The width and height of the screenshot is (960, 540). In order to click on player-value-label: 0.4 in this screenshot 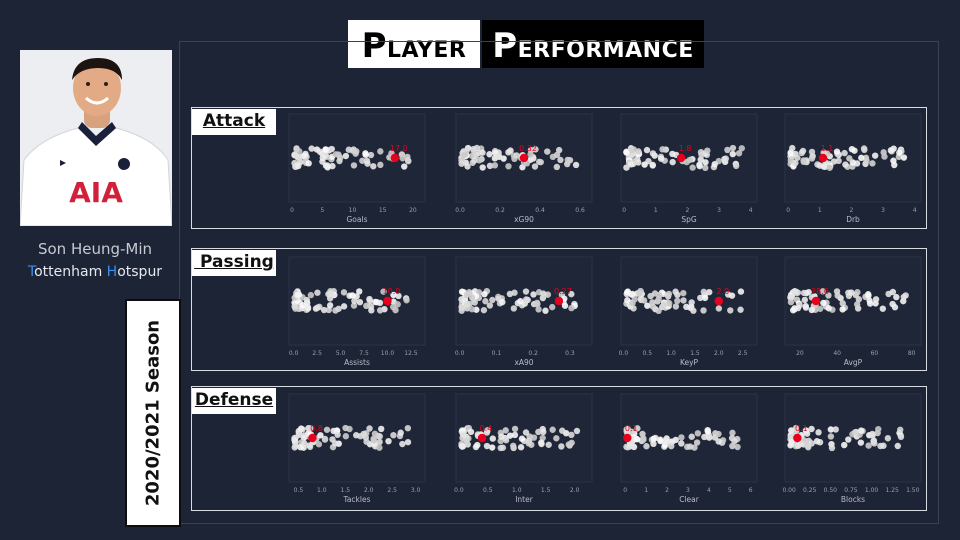, I will do `click(486, 428)`.